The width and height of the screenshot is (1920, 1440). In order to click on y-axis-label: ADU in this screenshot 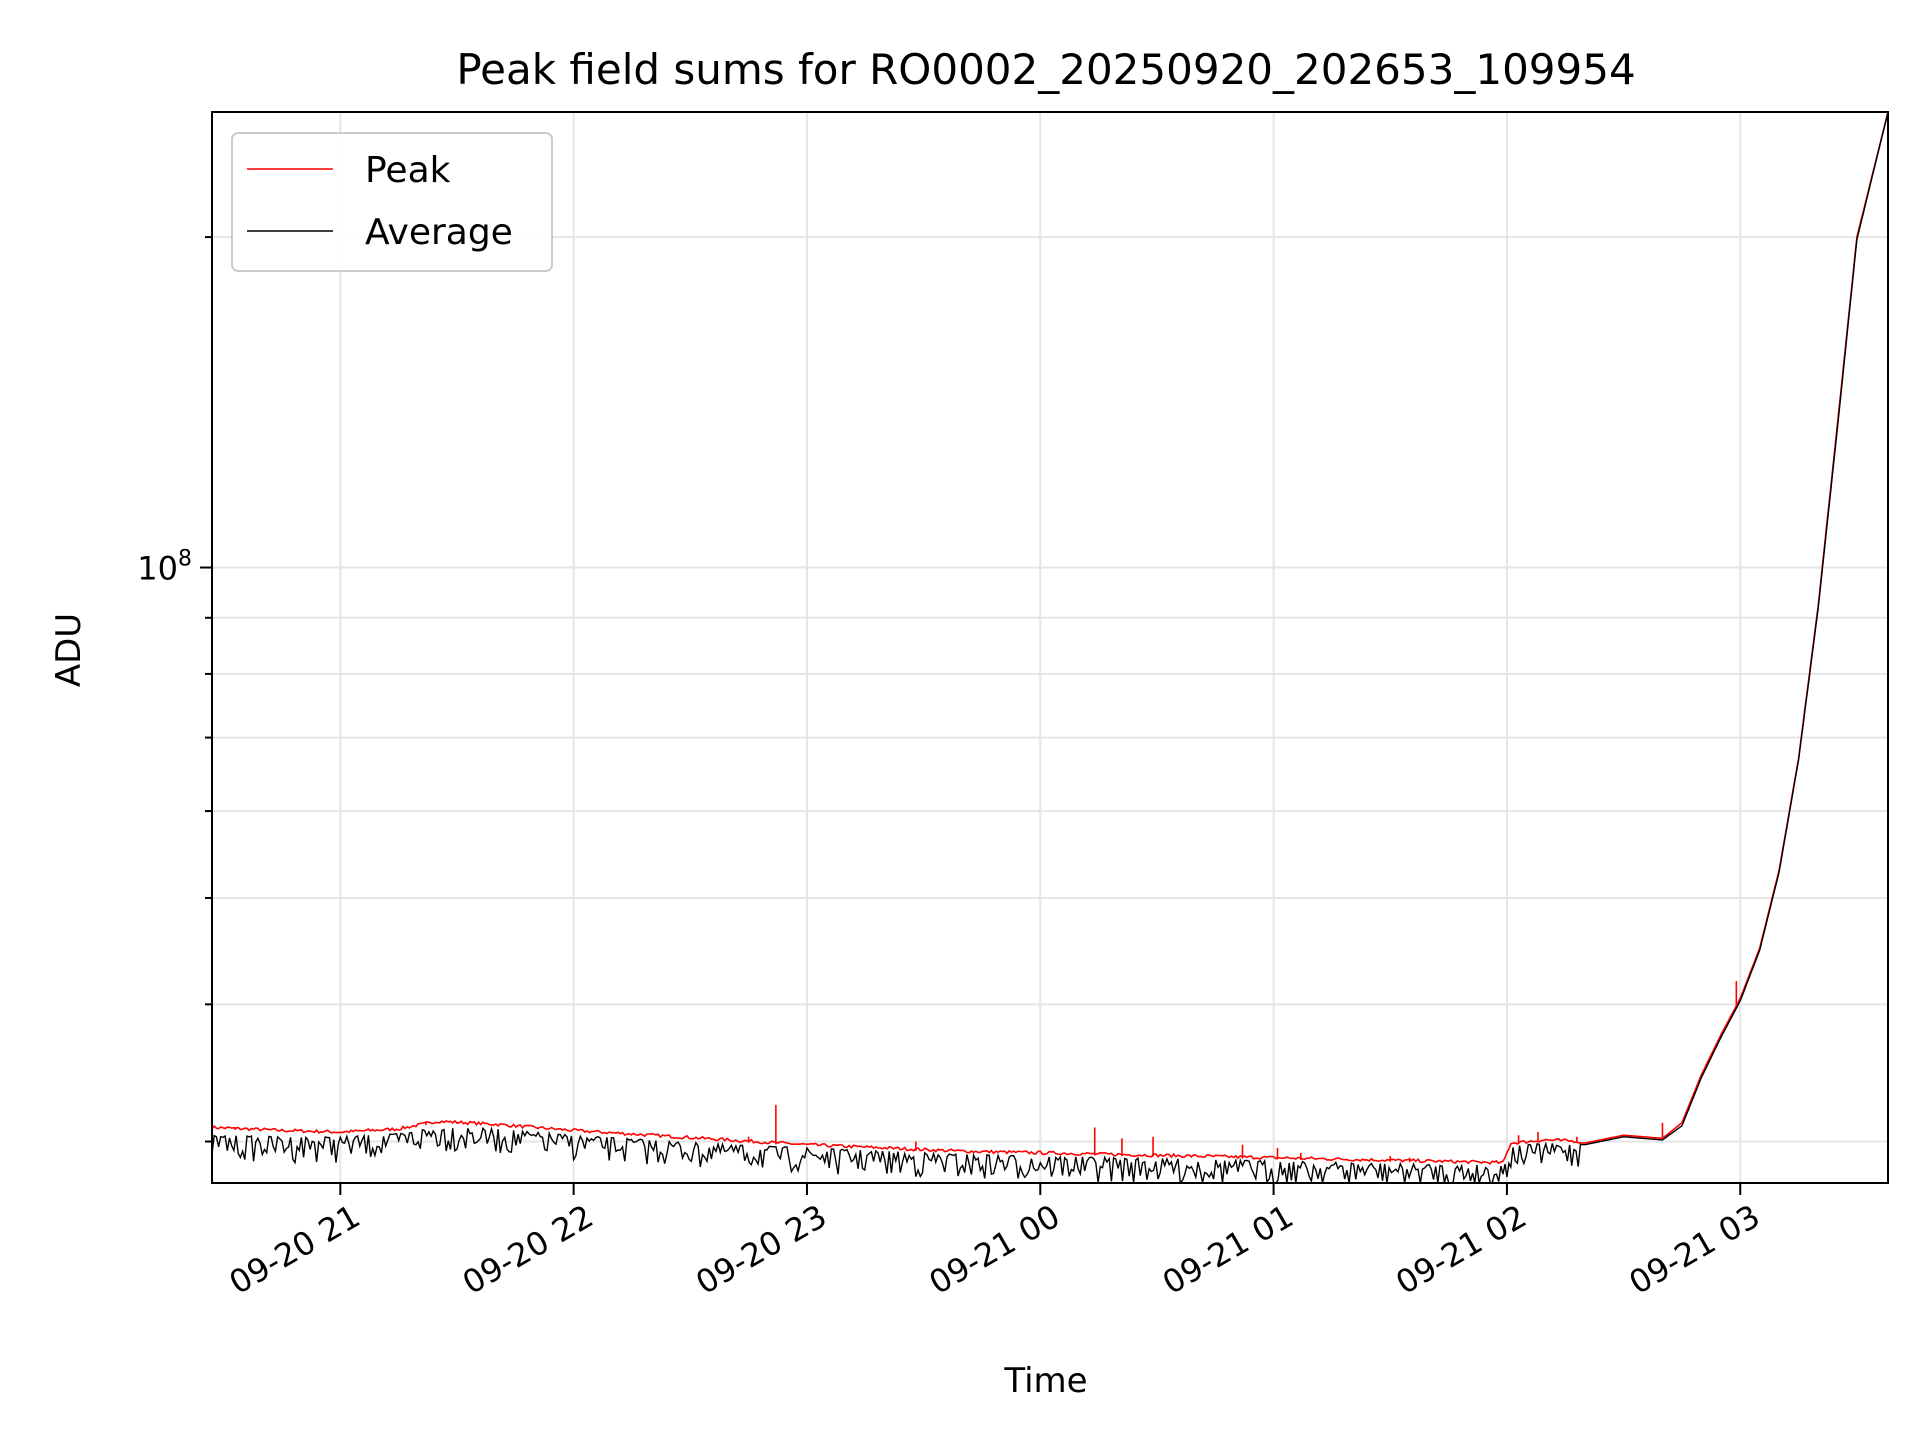, I will do `click(69, 650)`.